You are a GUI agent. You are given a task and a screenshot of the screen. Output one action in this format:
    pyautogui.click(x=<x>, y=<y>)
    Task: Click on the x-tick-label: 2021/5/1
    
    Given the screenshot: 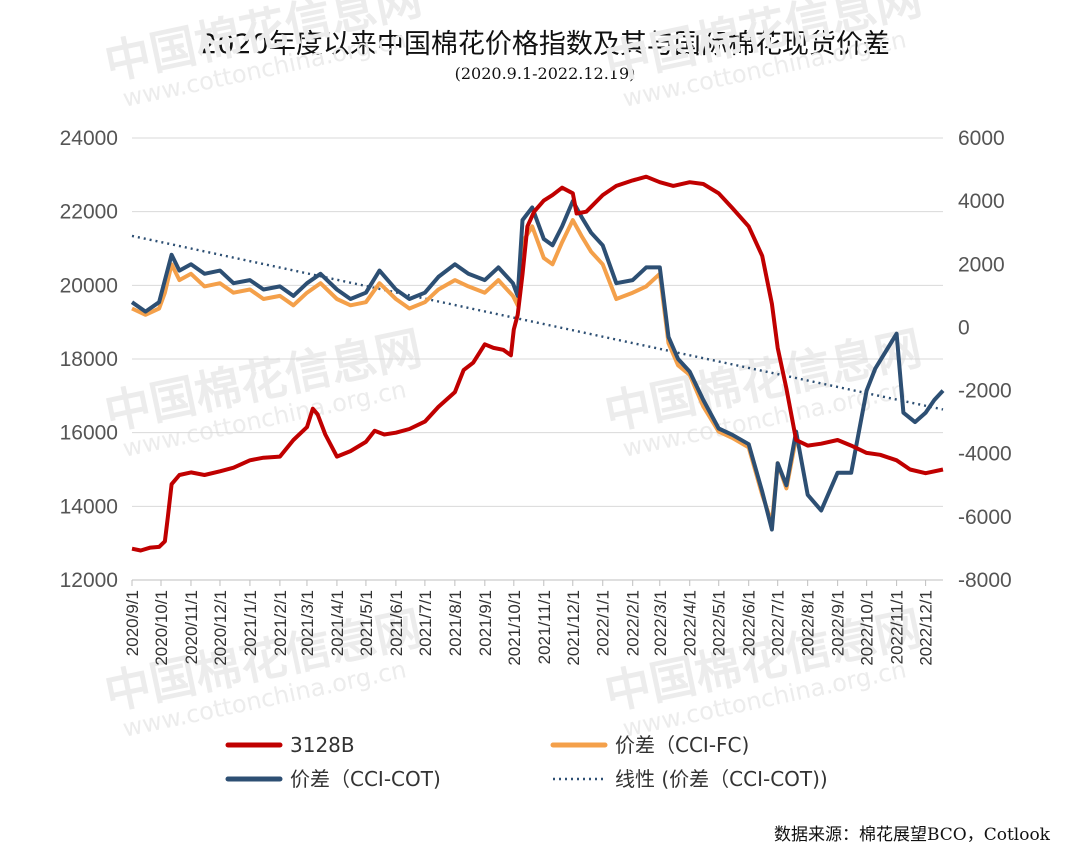 What is the action you would take?
    pyautogui.click(x=366, y=623)
    